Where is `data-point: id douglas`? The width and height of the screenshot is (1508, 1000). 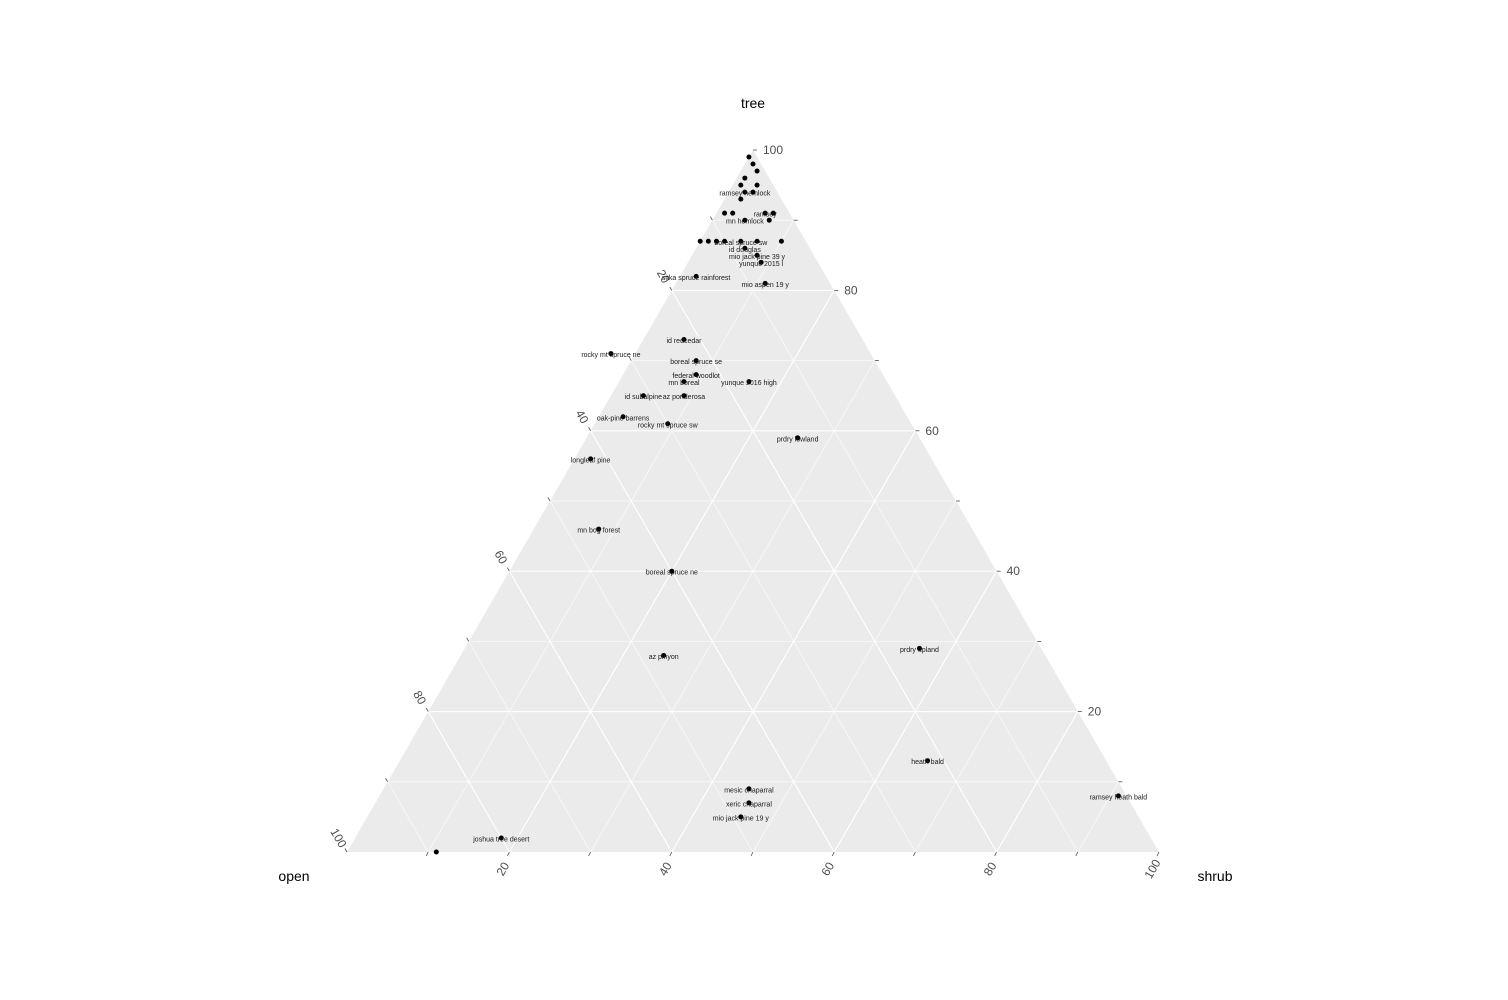
data-point: id douglas is located at coordinates (745, 249).